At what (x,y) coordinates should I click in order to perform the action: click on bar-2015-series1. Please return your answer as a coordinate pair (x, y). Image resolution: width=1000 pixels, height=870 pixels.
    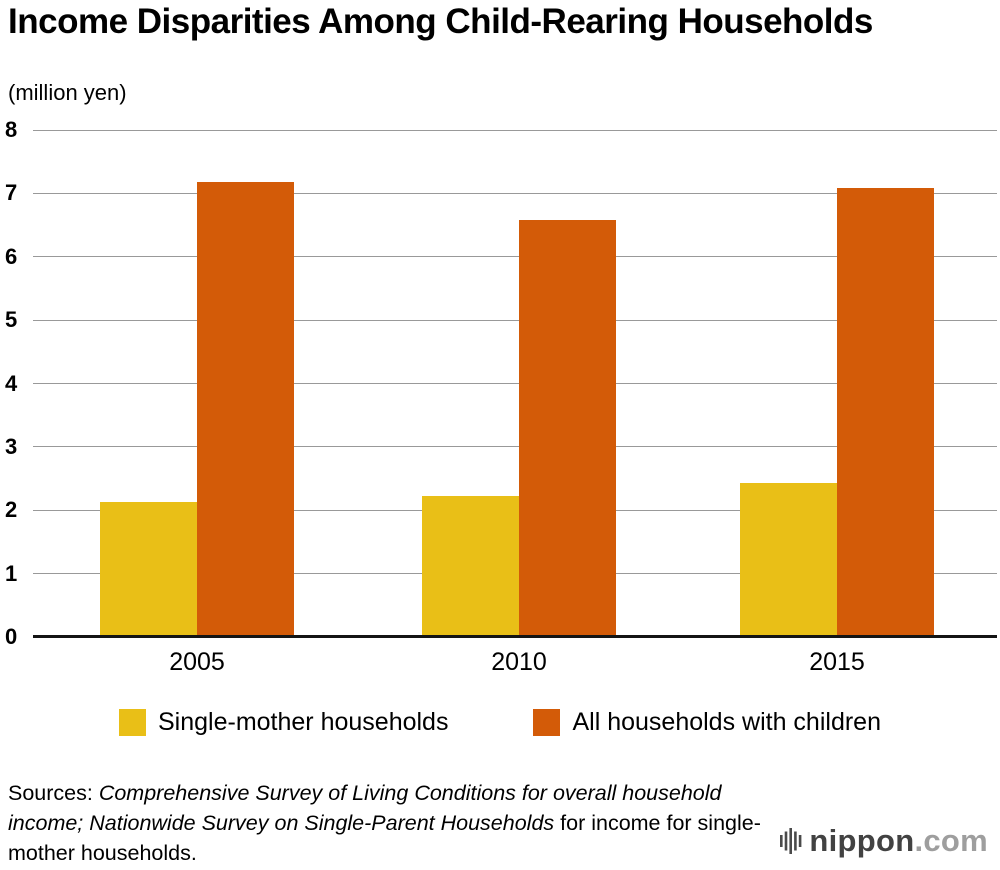
    Looking at the image, I should click on (788, 560).